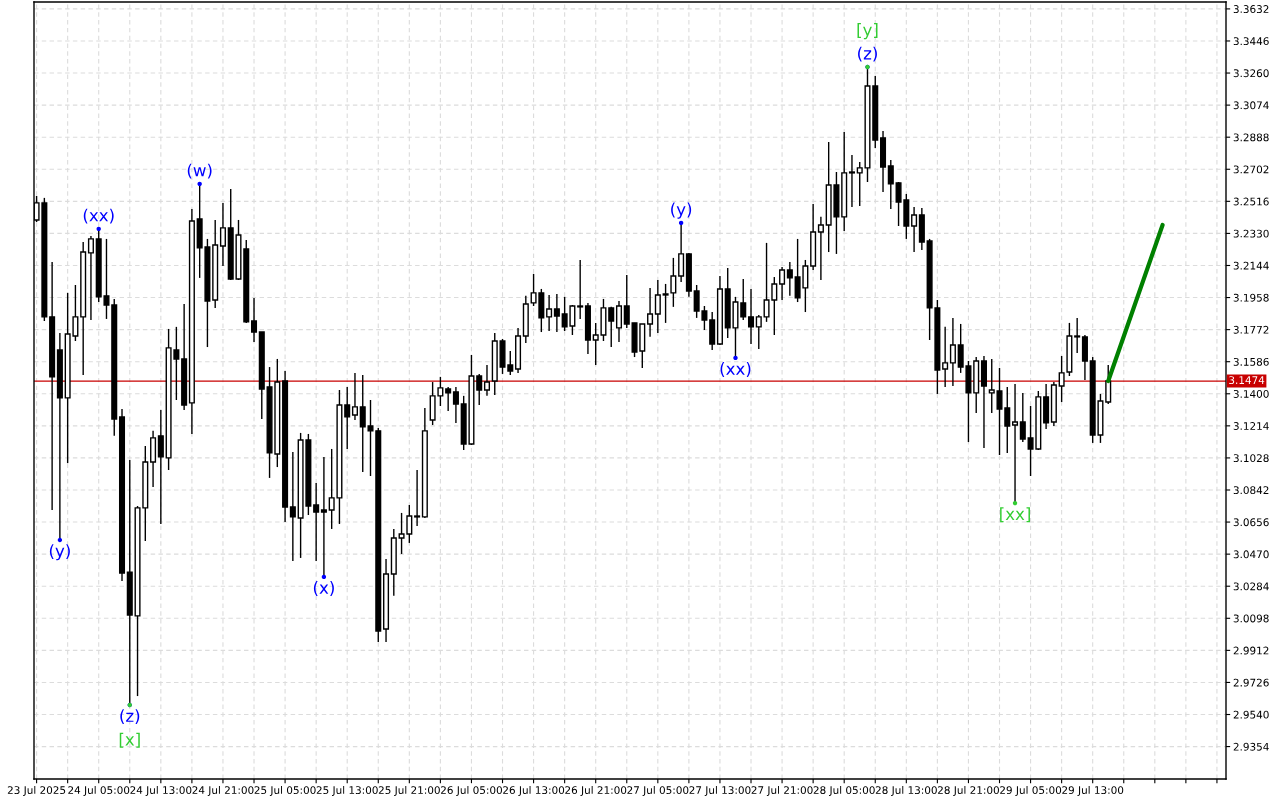 This screenshot has width=1280, height=800. I want to click on y-tick-label: 3.0842, so click(1251, 490).